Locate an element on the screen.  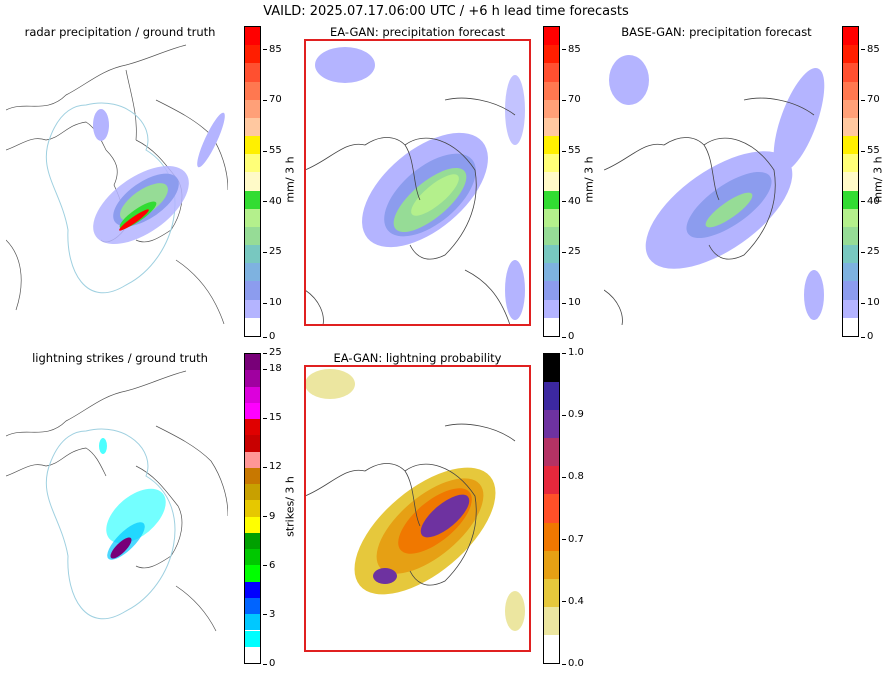
colorbar-tick-label: 9 is located at coordinates (269, 516).